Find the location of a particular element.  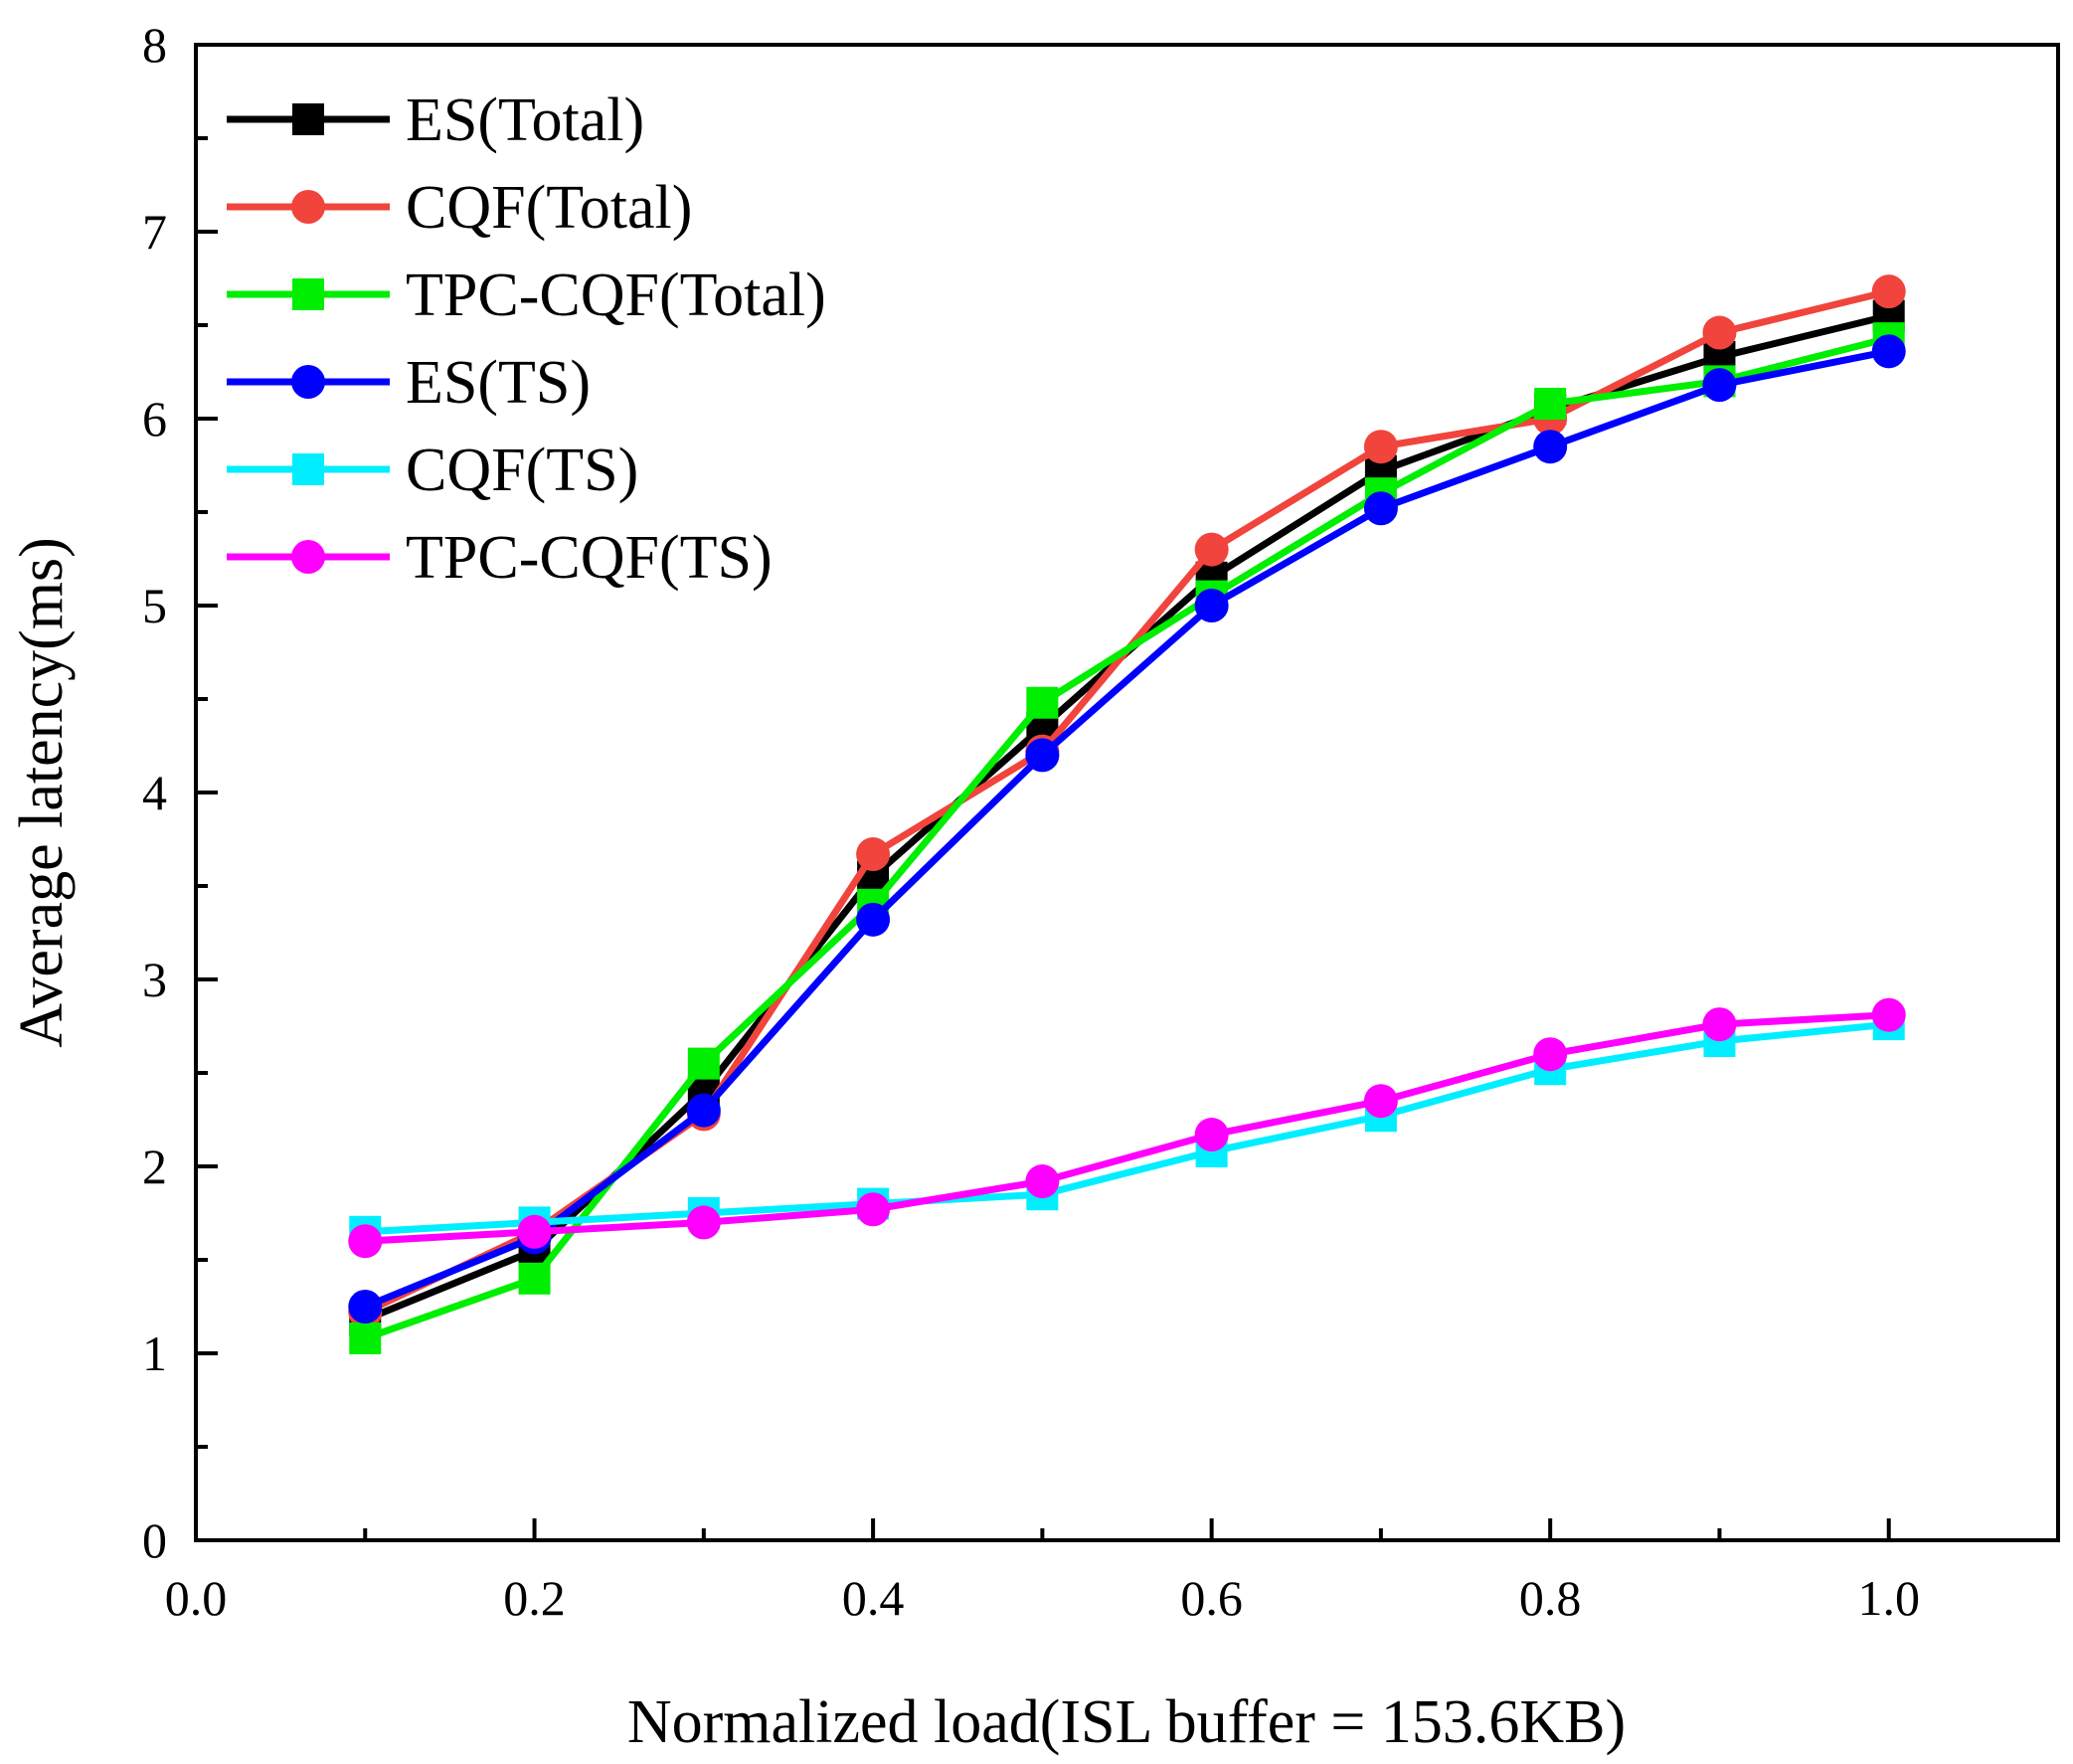

series-tpc-cqf-ts is located at coordinates (1127, 1128).